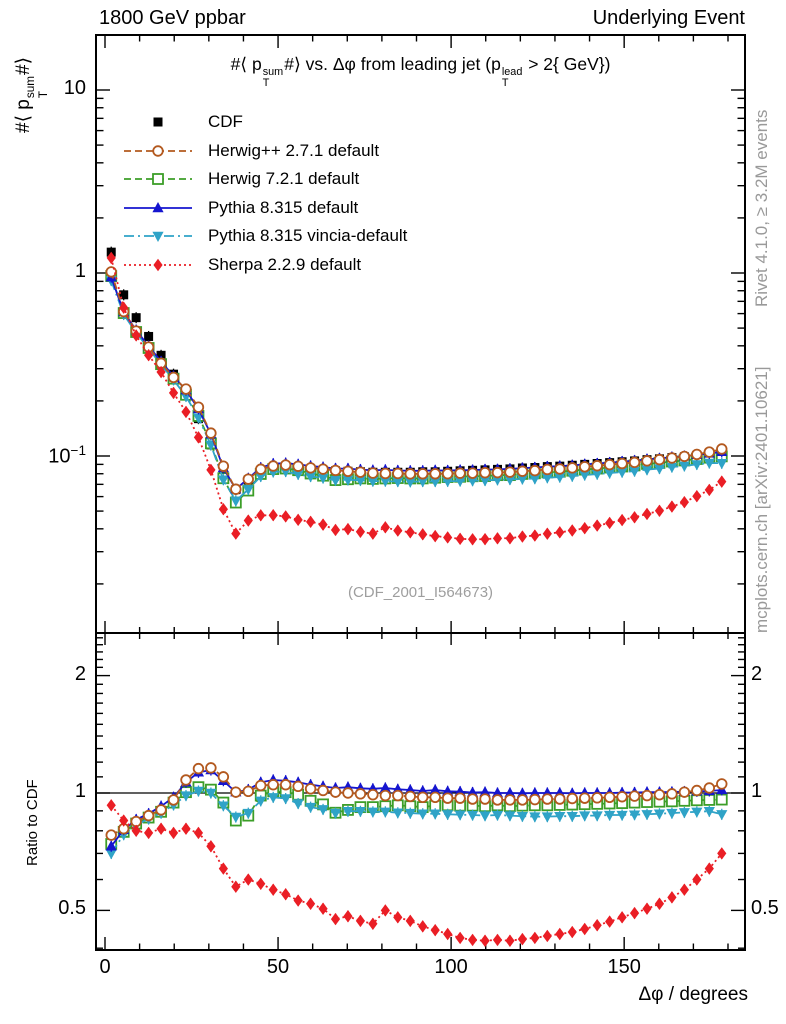 The image size is (786, 1024). I want to click on ratio-tick-label: 0.5, so click(72, 908).